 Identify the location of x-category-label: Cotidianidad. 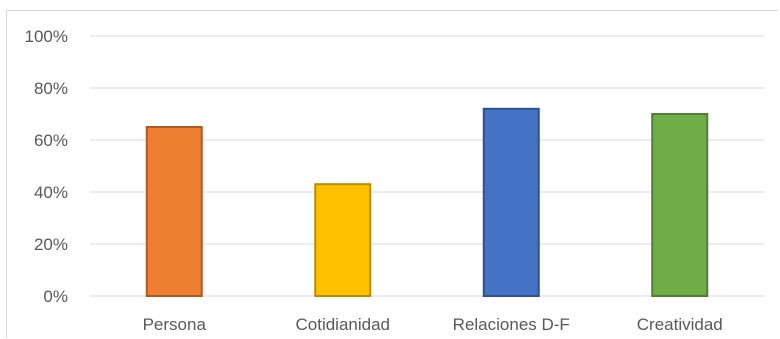
(342, 324).